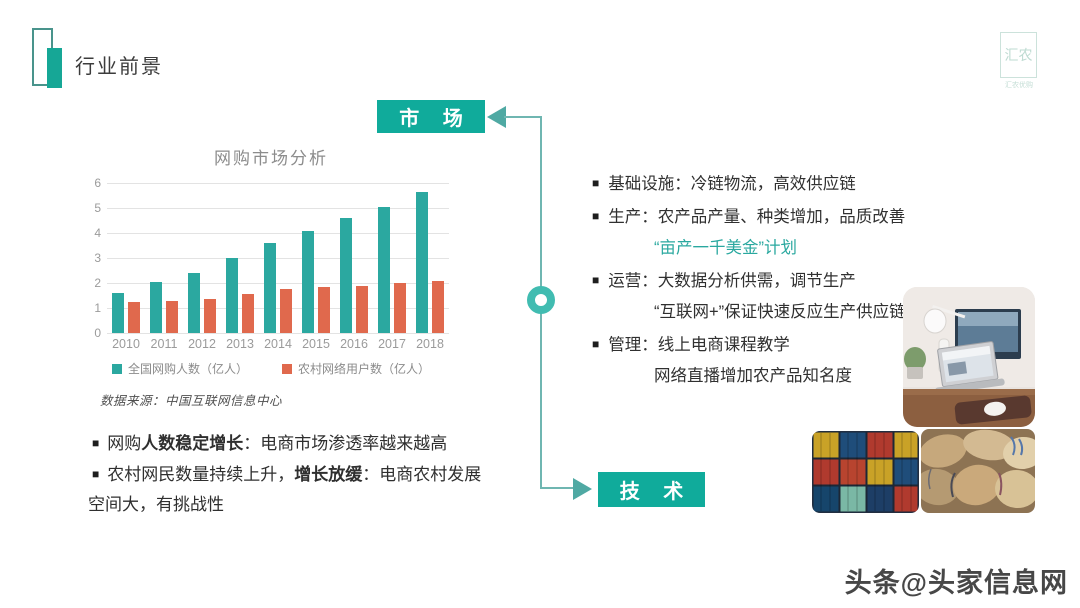 This screenshot has width=1080, height=608. I want to click on tech-point-text: 运营：大数据分析供需，调节生产, so click(732, 280).